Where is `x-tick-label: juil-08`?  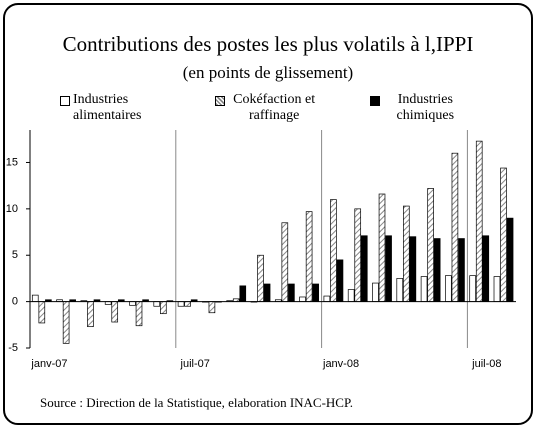
x-tick-label: juil-08 is located at coordinates (486, 364).